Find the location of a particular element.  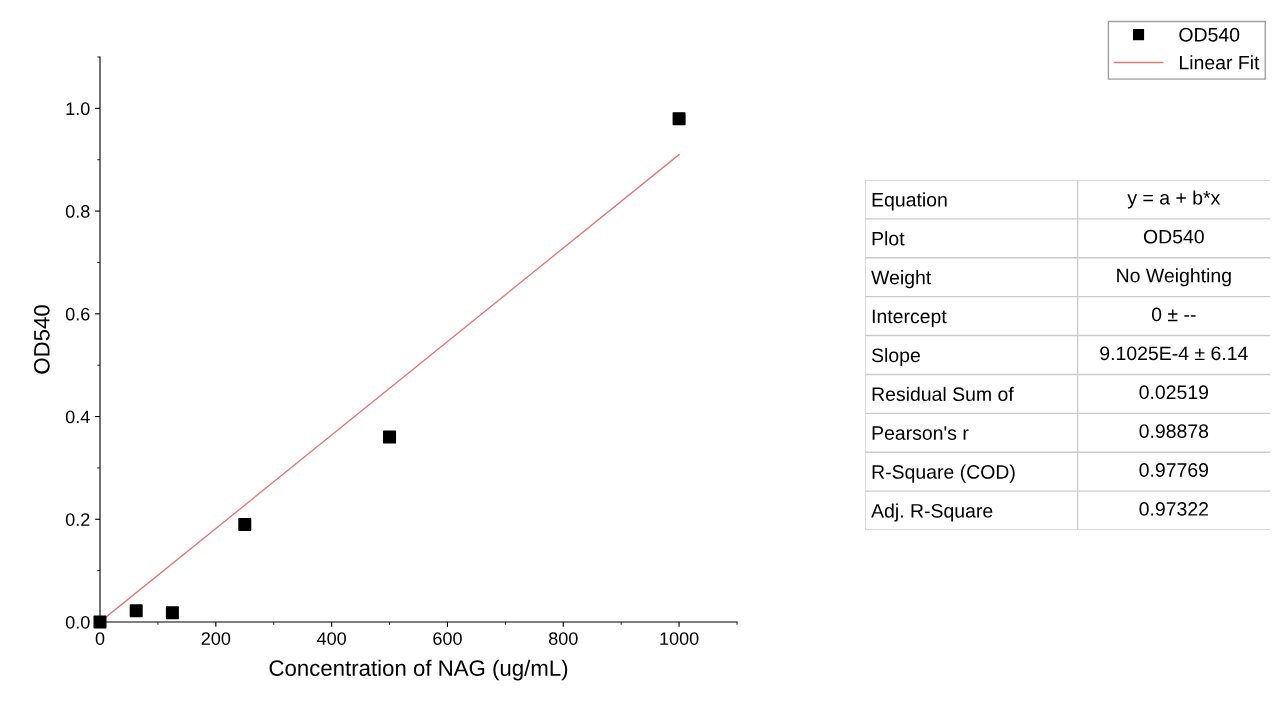

text: R-Square (COD) is located at coordinates (943, 473).